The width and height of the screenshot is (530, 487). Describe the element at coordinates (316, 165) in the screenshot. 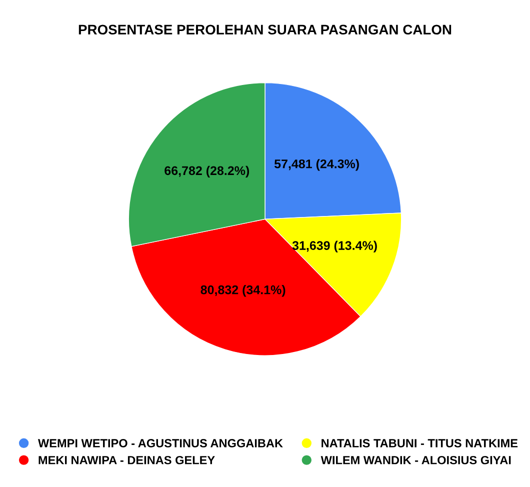

I see `data-label: 57,481 (24.3%)` at that location.